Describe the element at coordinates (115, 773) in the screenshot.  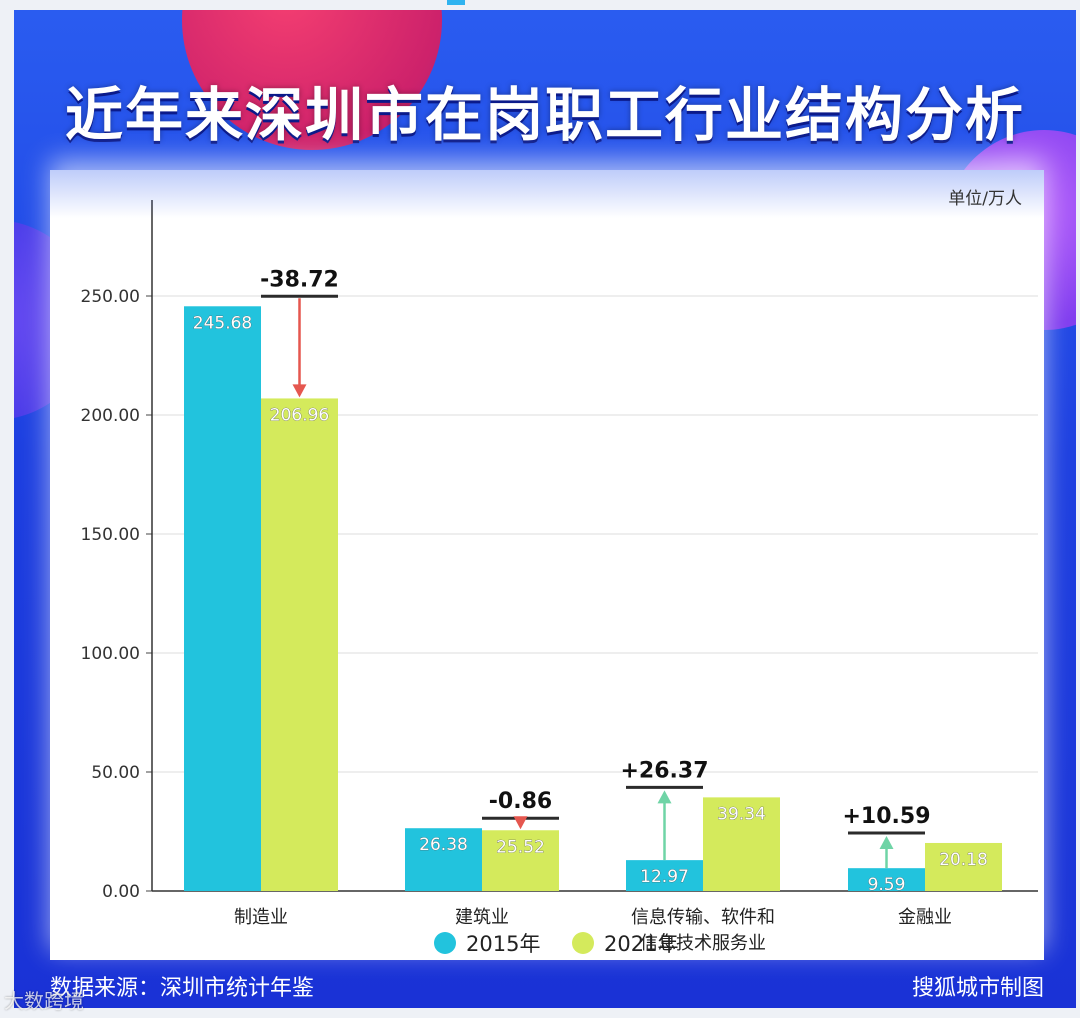
I see `y-tick-label: 50.00` at that location.